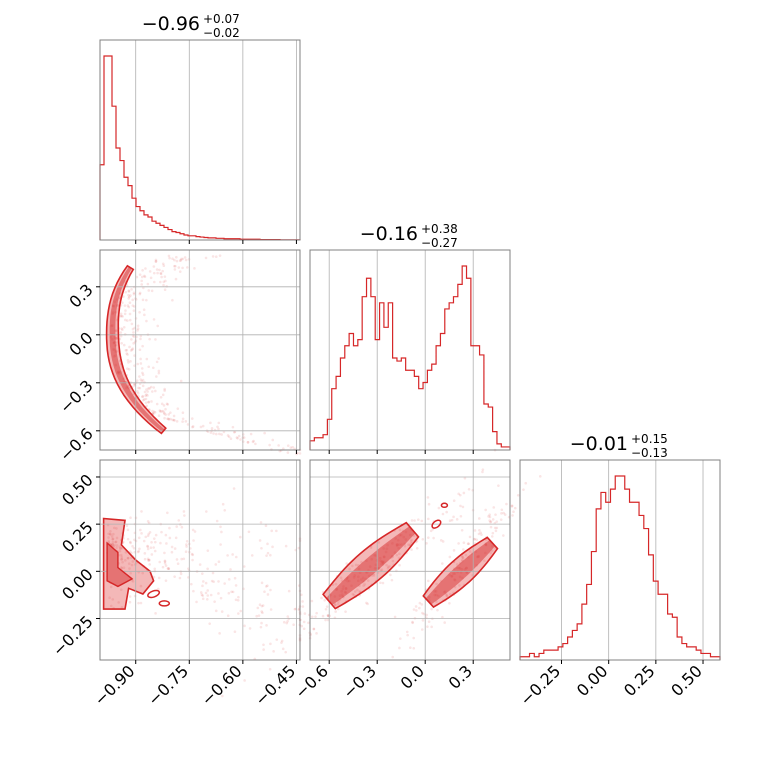  What do you see at coordinates (439, 243) in the screenshot?
I see `title-param-1-minus: −0.27` at bounding box center [439, 243].